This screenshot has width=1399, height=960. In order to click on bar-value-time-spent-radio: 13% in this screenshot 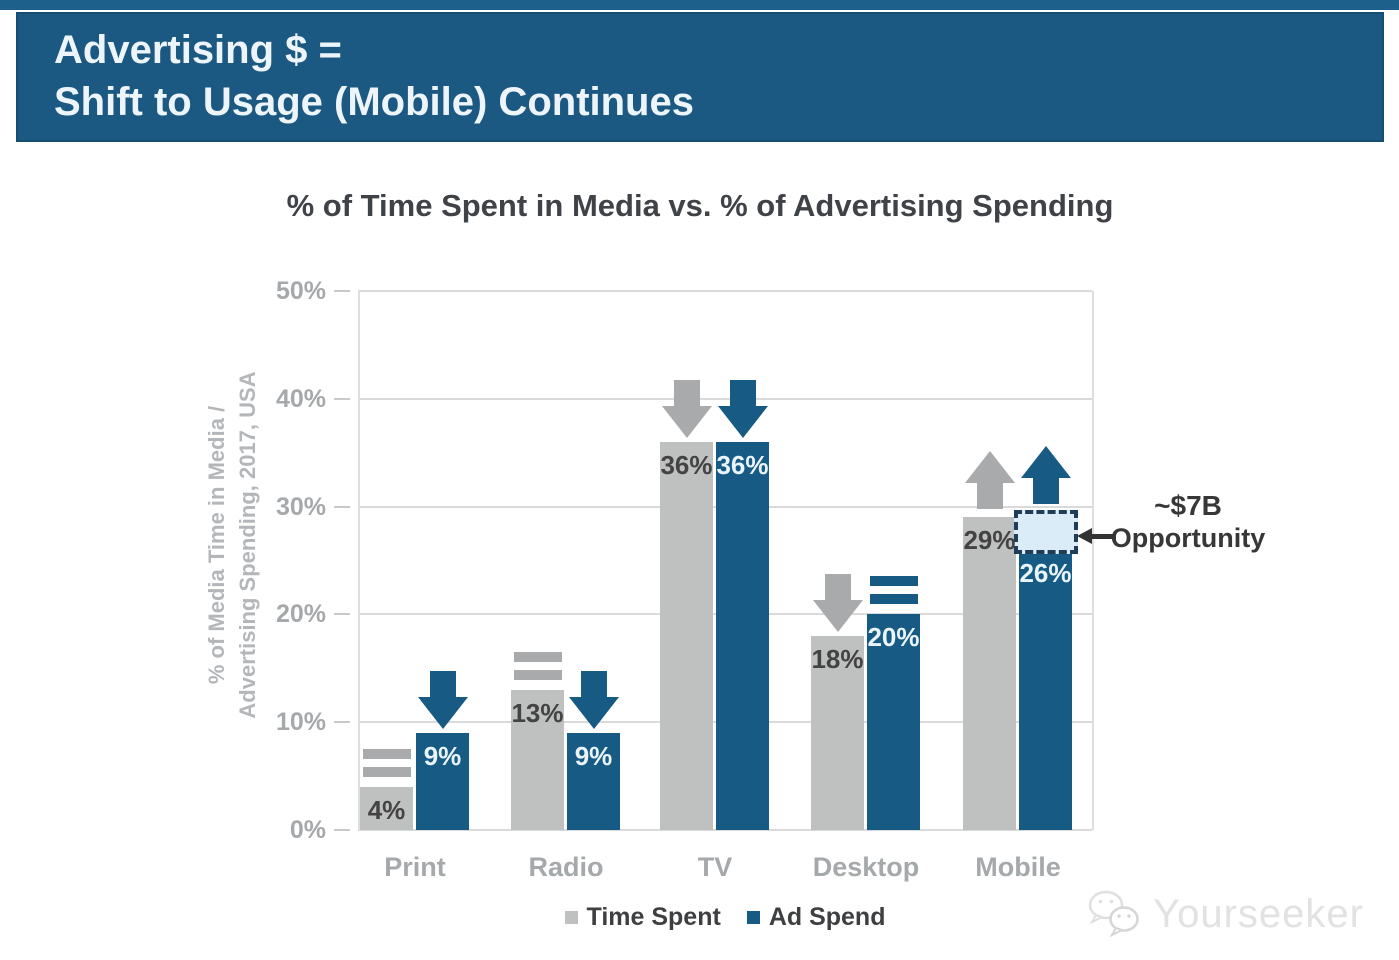, I will do `click(537, 712)`.